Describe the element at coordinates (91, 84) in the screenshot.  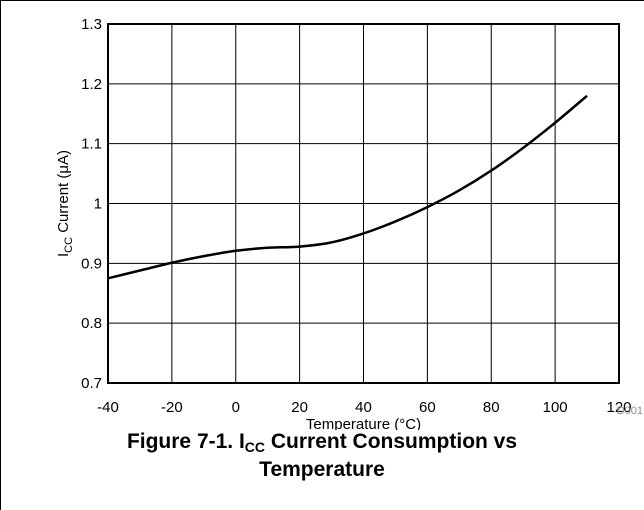
I see `y-tick-label: 1.2` at that location.